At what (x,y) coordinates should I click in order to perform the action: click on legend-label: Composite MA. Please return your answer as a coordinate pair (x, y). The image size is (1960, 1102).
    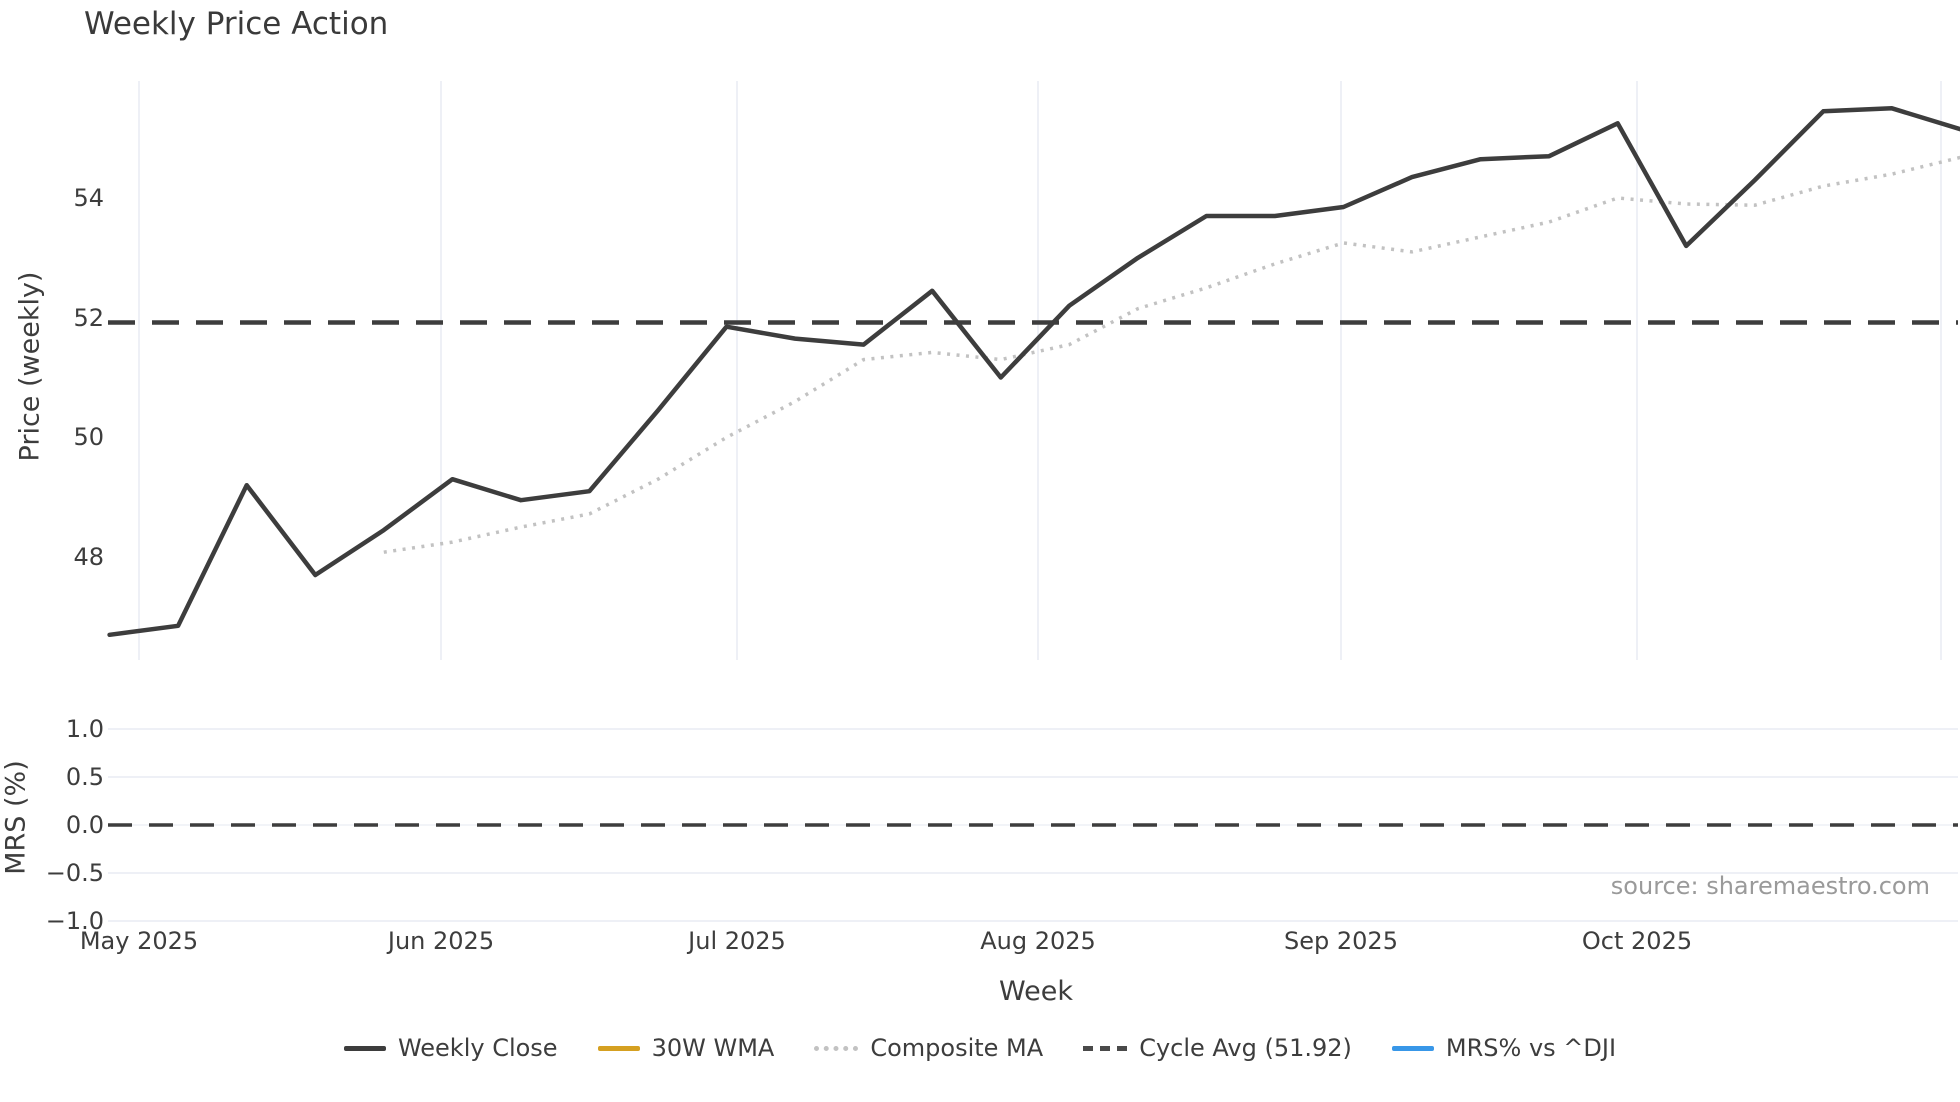
    Looking at the image, I should click on (957, 1048).